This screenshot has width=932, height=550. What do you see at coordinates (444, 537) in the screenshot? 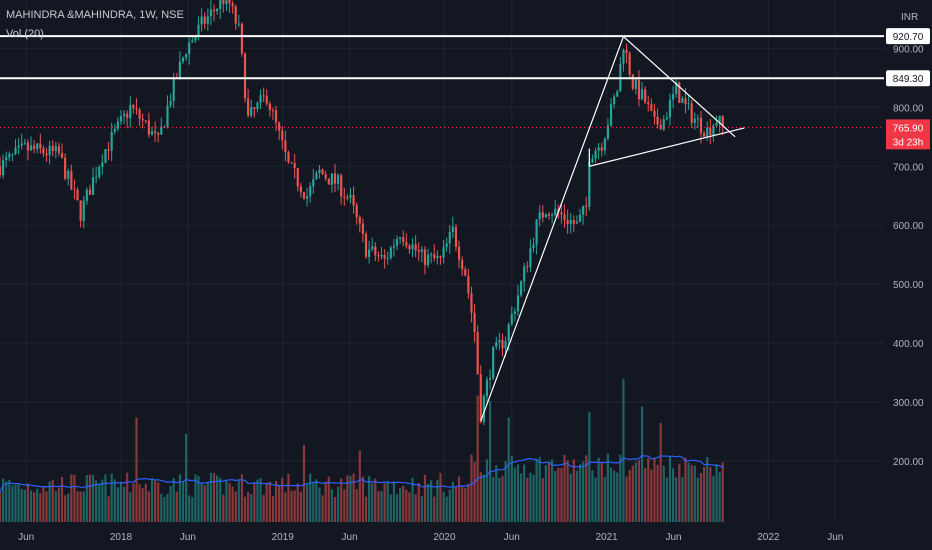
I see `x-tick-label: 2020` at bounding box center [444, 537].